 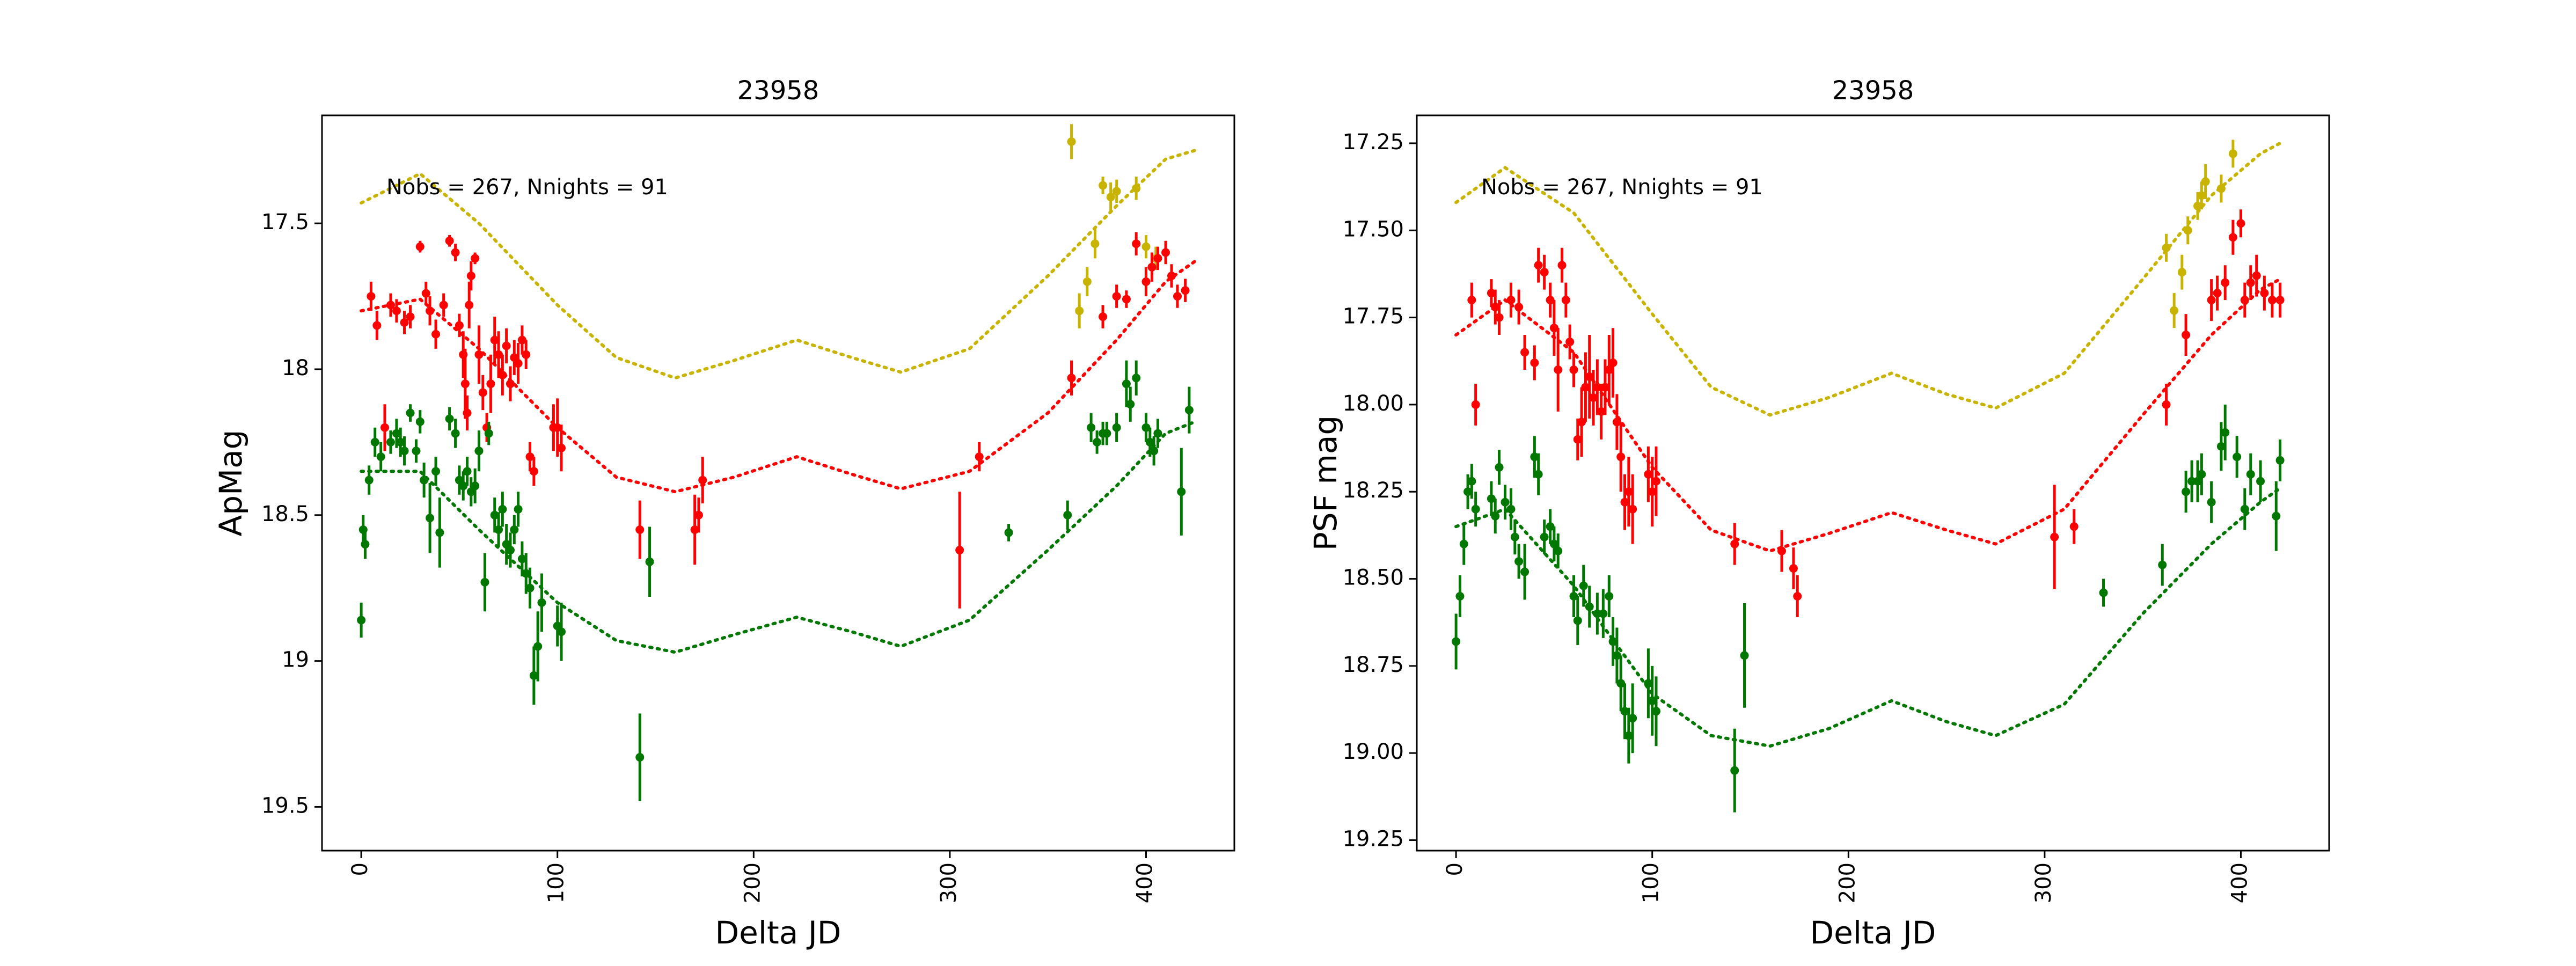 I want to click on green-series, so click(x=1868, y=608).